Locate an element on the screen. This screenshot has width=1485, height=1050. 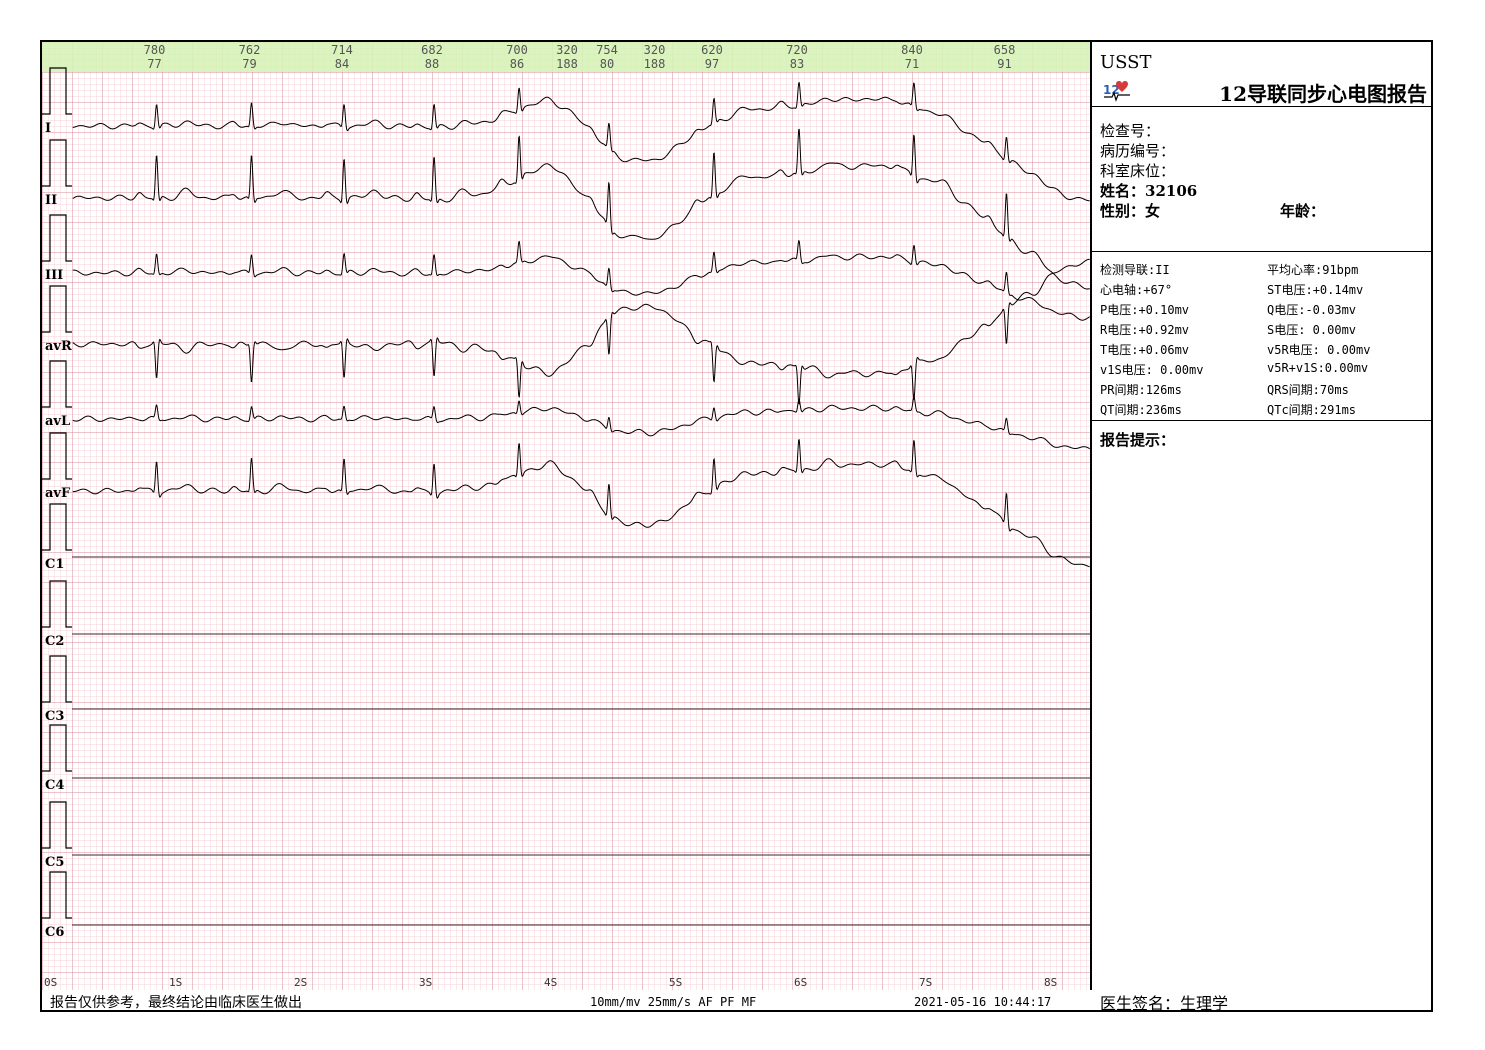
heart-rate-label: 88 is located at coordinates (432, 64).